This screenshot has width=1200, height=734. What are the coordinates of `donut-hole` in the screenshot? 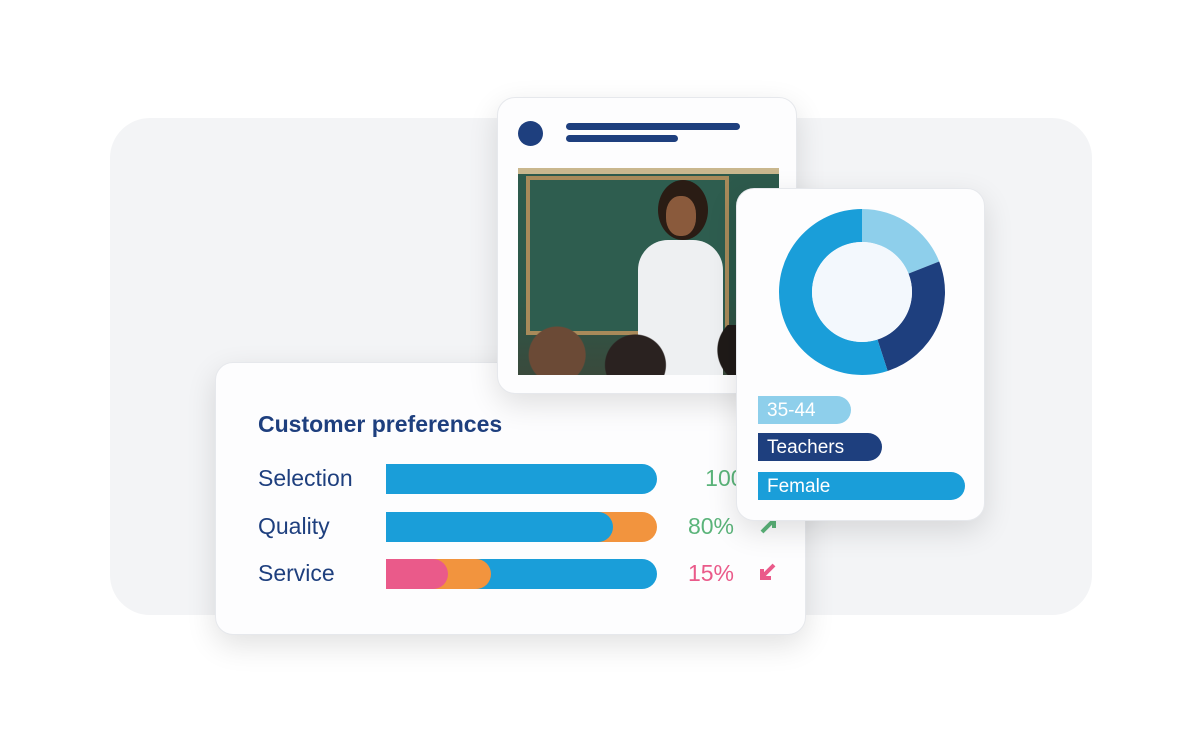 It's located at (862, 292).